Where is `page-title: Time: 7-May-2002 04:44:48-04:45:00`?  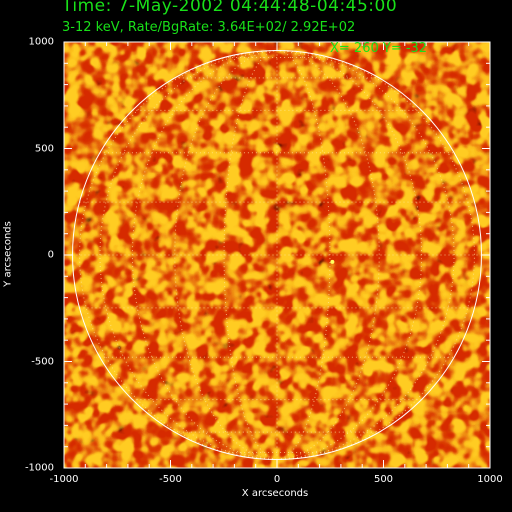
page-title: Time: 7-May-2002 04:44:48-04:45:00 is located at coordinates (230, 8).